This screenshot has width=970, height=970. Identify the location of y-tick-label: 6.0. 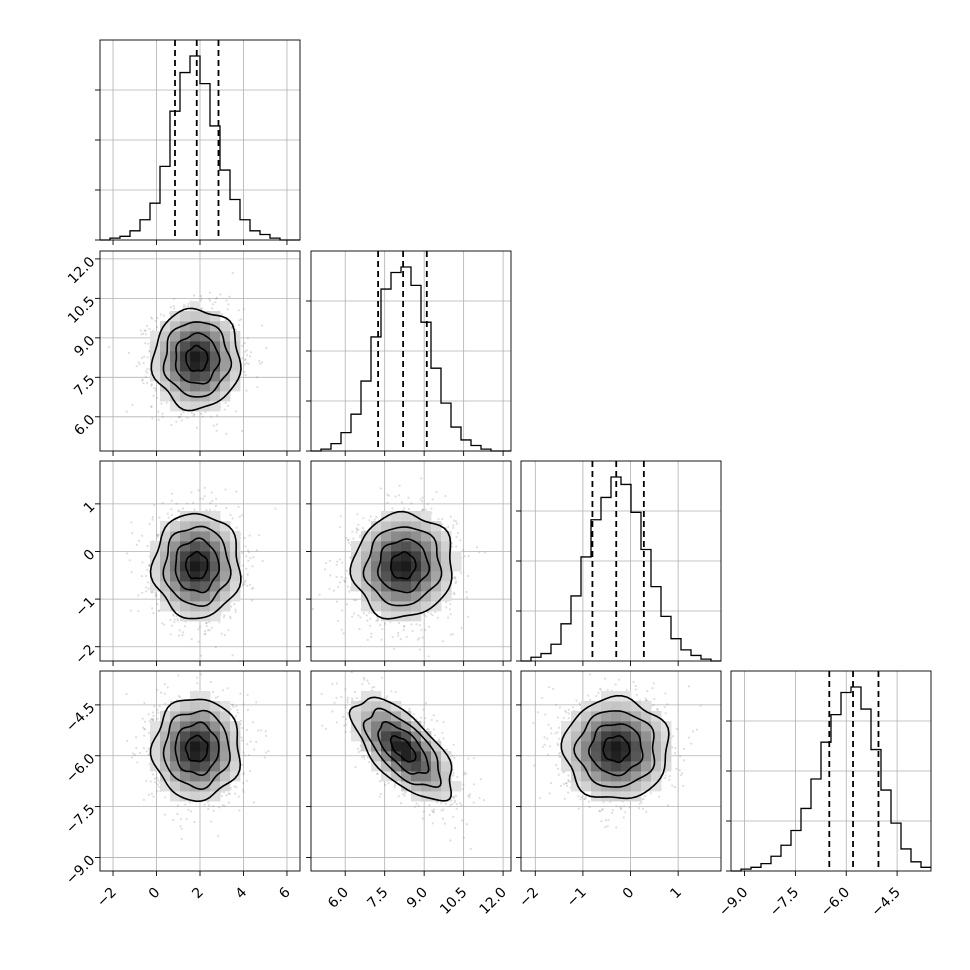
(84, 425).